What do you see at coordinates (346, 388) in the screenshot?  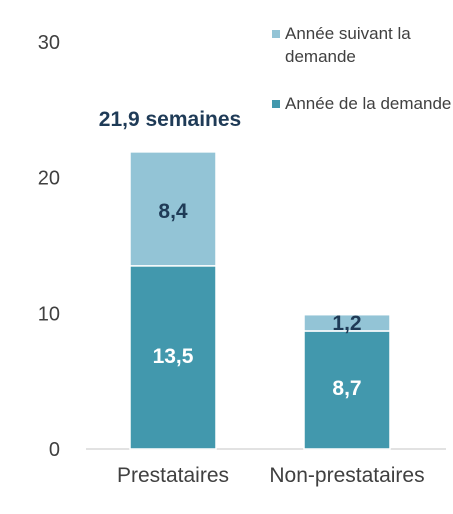 I see `bar-value-label: 8,7` at bounding box center [346, 388].